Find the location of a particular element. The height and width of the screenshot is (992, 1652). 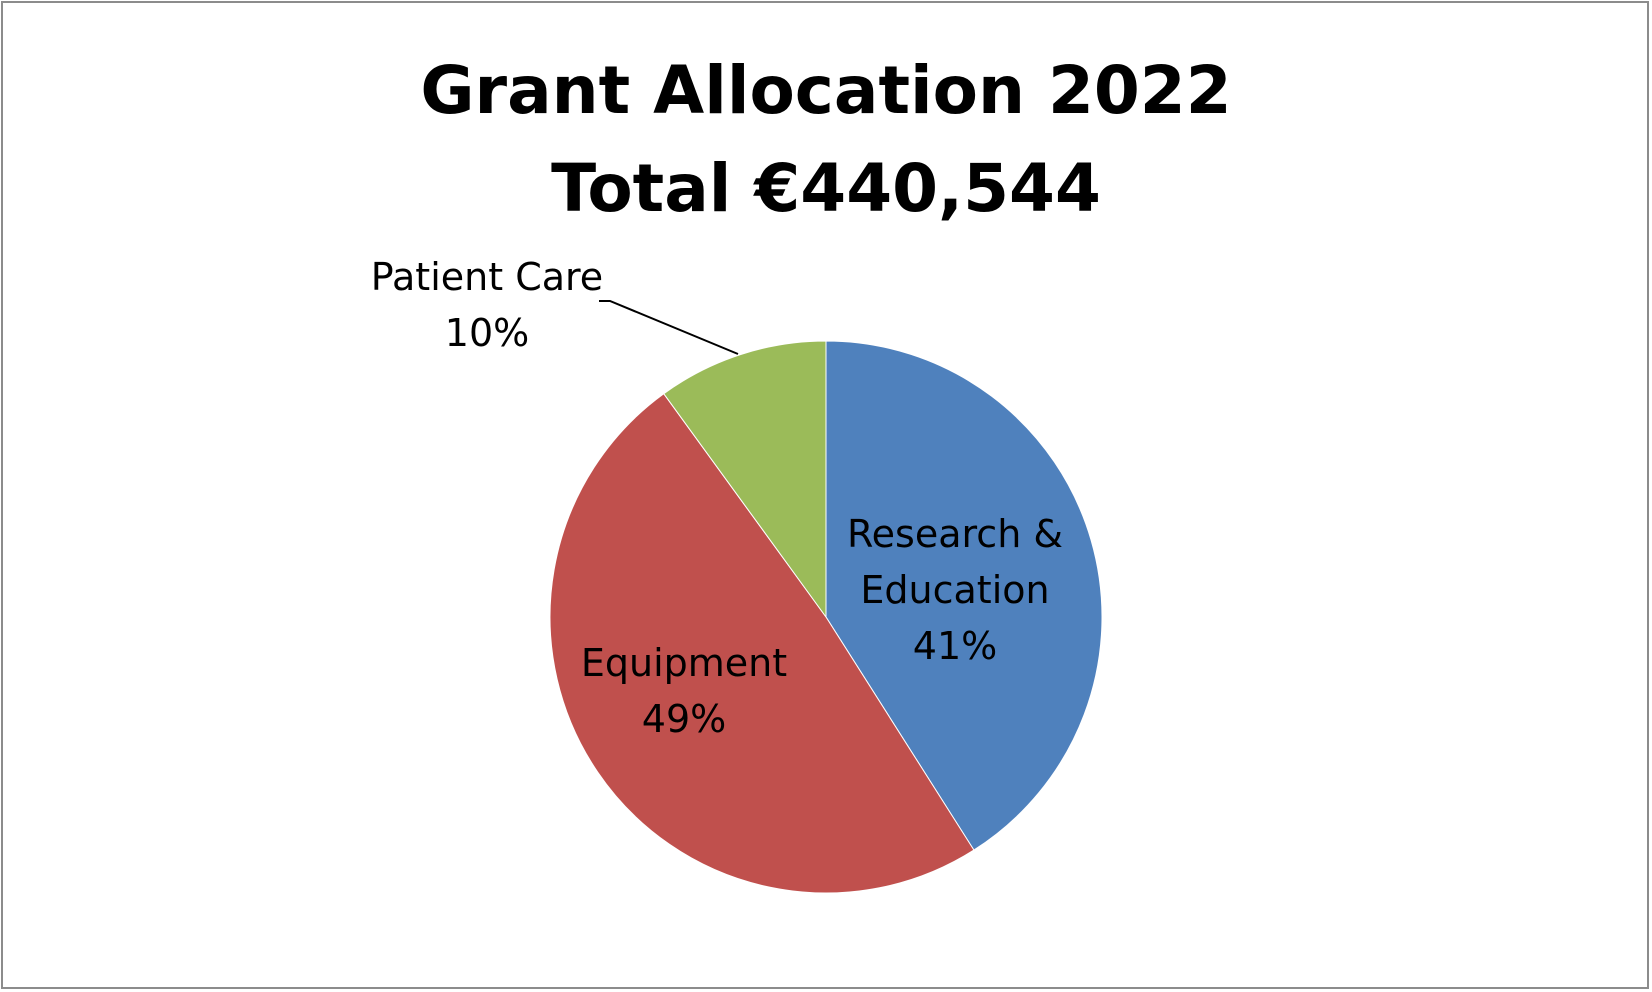

chart-subtitle: Total €440,544 is located at coordinates (826, 188).